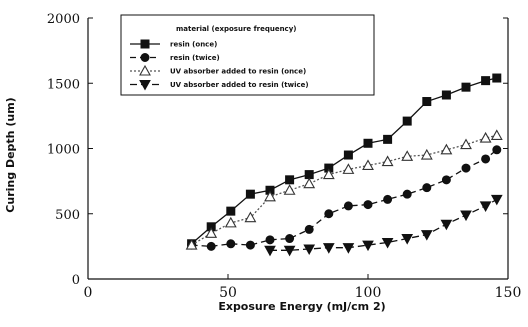 The width and height of the screenshot is (528, 327). What do you see at coordinates (236, 29) in the screenshot?
I see `legend-title: material (exposure frequency)` at bounding box center [236, 29].